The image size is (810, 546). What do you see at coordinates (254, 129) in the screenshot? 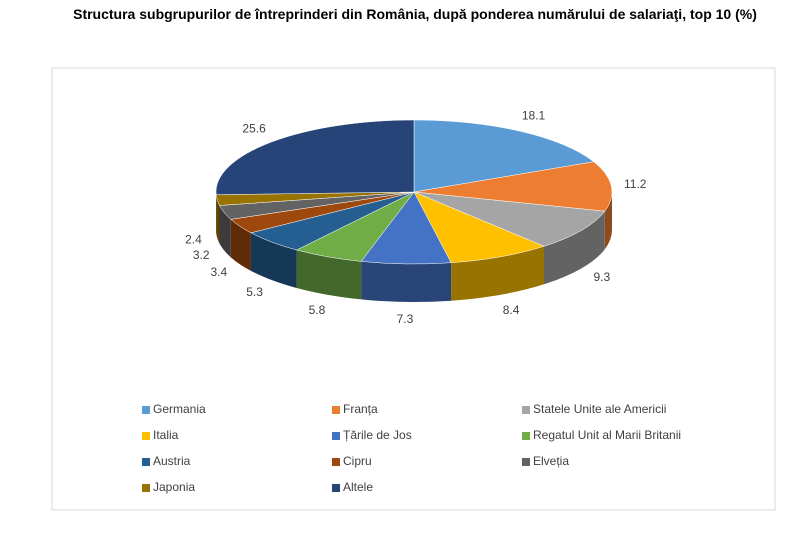
I see `data-label: 25.6` at bounding box center [254, 129].